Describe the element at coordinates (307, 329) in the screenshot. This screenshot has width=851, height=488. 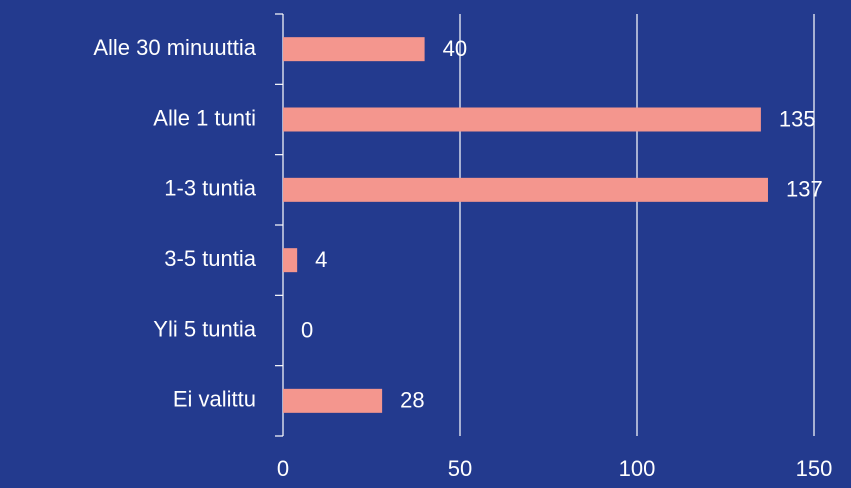
I see `data-label: 0` at that location.